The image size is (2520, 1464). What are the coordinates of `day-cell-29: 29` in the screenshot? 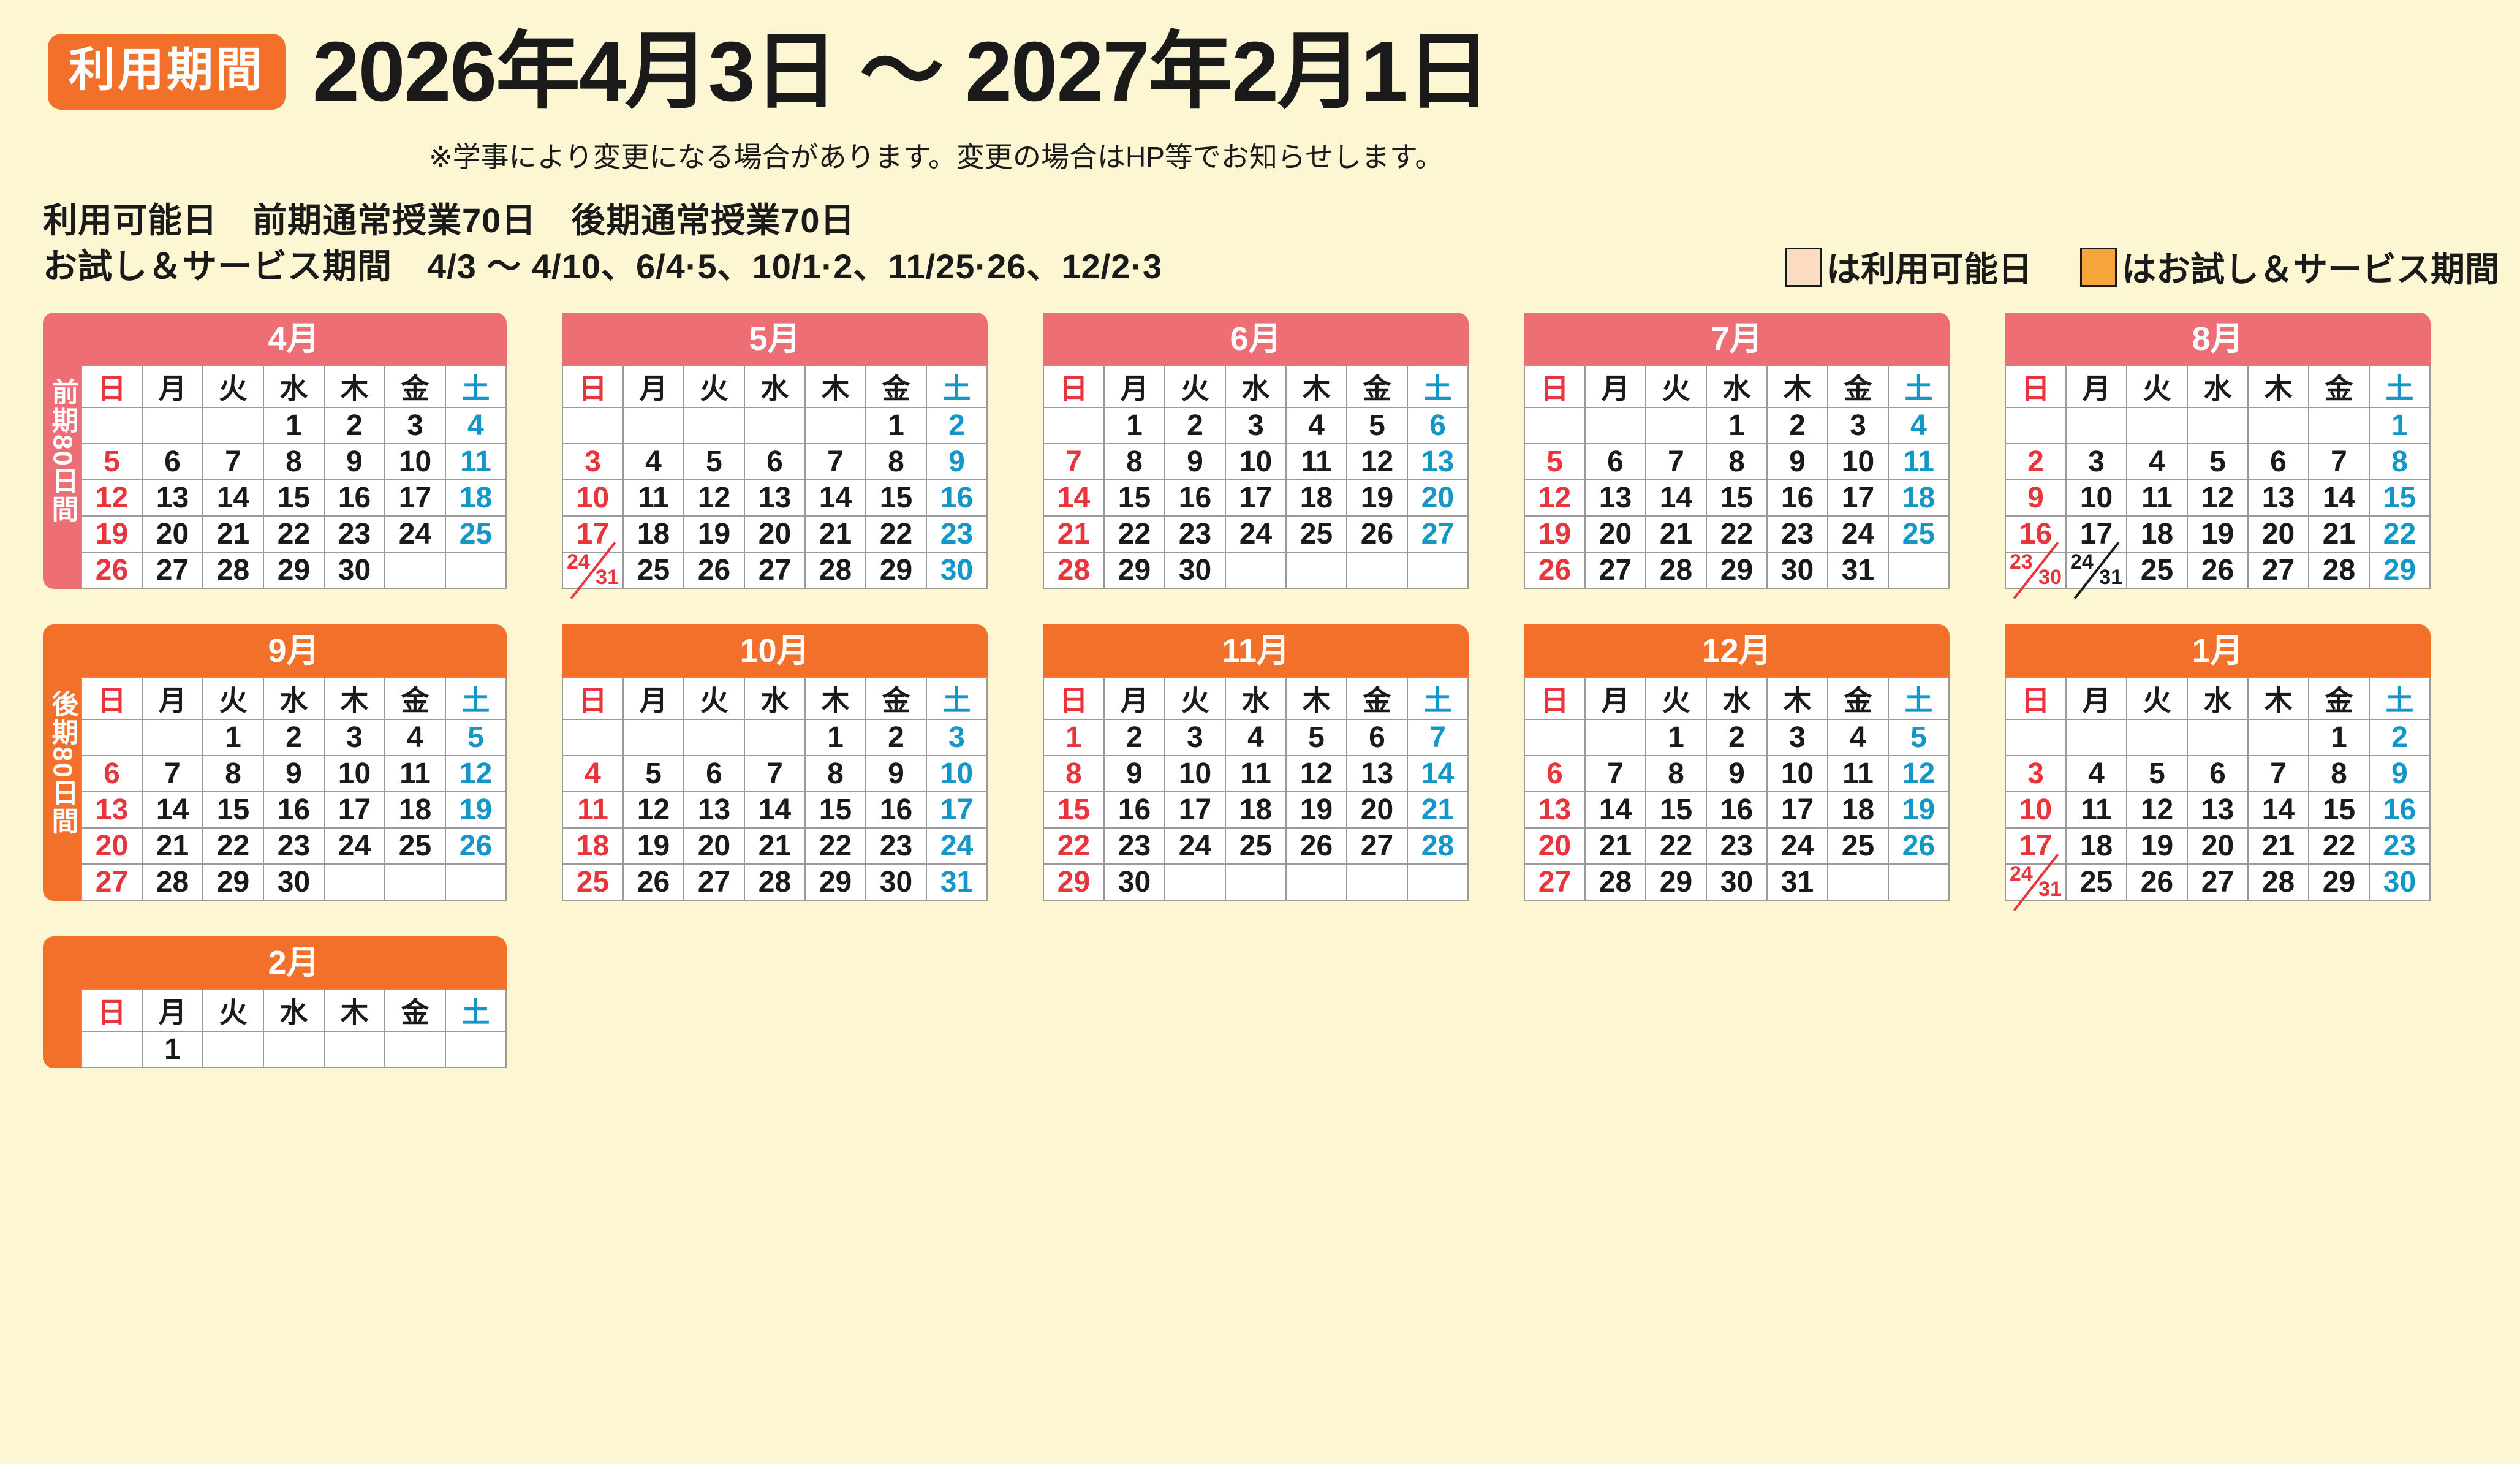 It's located at (1134, 571).